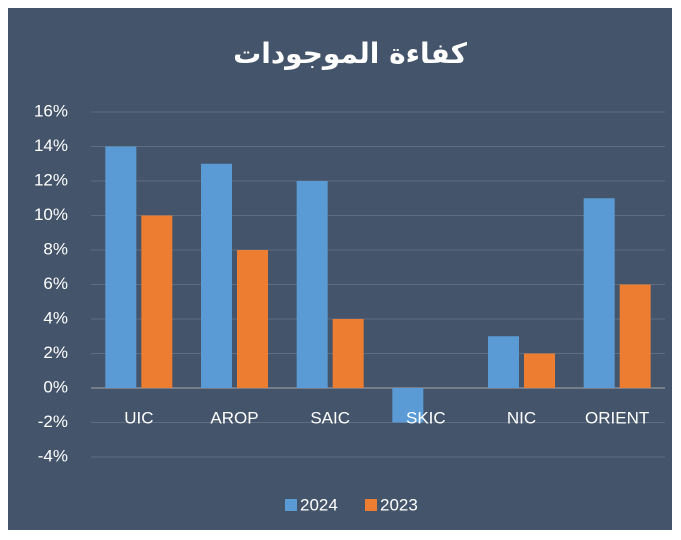 This screenshot has height=540, width=681. Describe the element at coordinates (138, 417) in the screenshot. I see `x-tick-label: UIC` at that location.